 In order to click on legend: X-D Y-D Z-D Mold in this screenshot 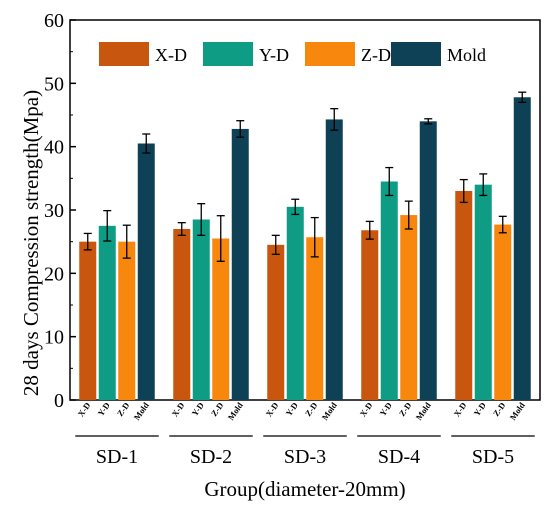, I will do `click(292, 54)`.